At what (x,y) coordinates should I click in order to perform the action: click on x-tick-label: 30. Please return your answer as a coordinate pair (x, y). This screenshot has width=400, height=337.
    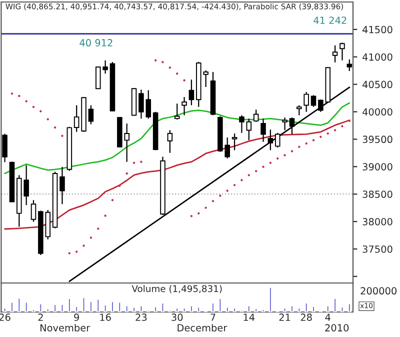
    Looking at the image, I should click on (177, 317).